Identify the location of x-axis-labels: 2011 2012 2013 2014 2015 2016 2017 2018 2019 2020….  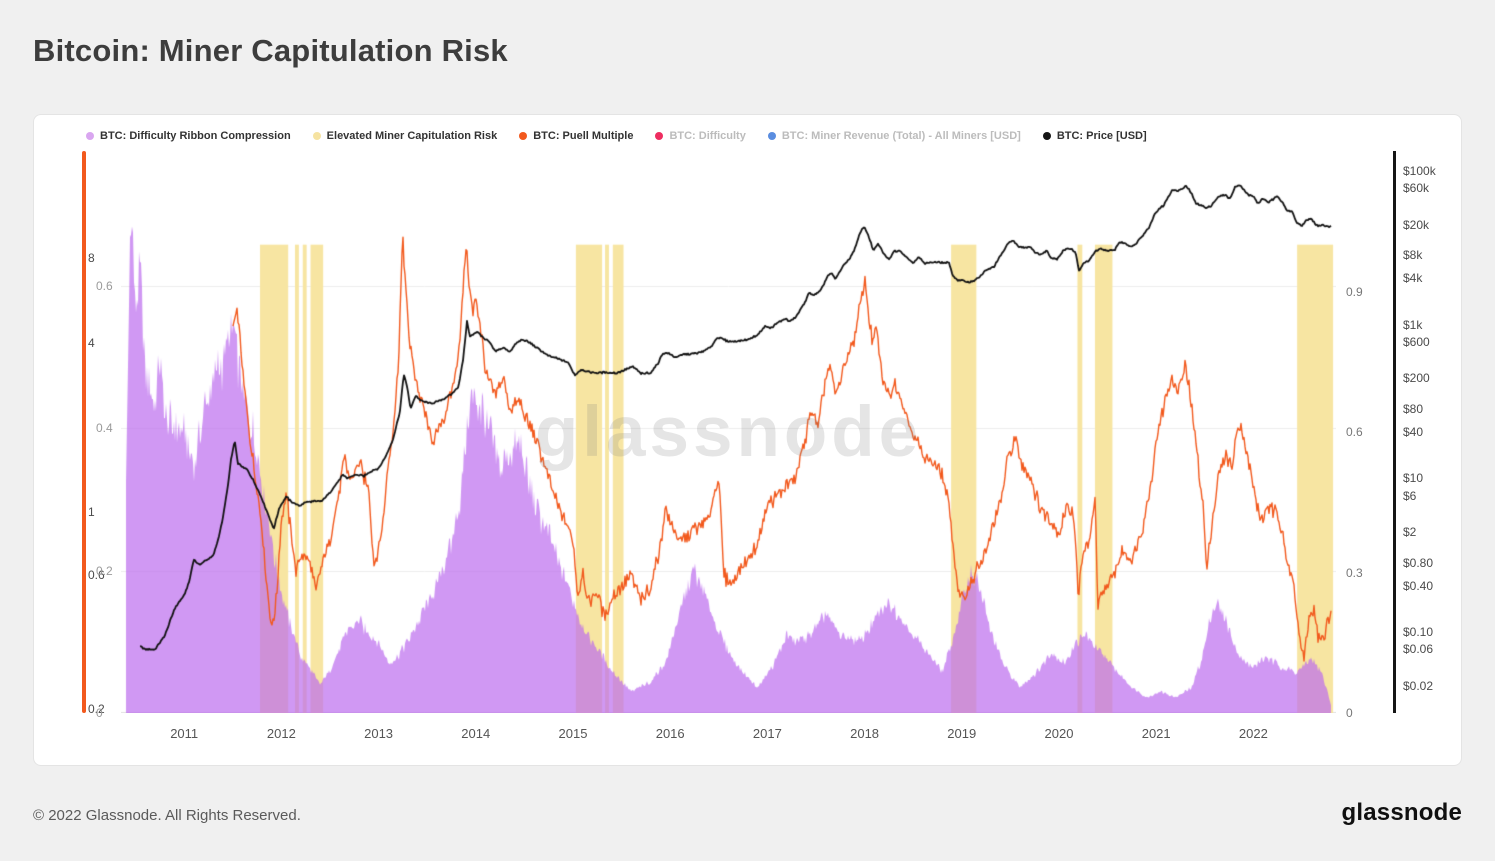
(728, 735).